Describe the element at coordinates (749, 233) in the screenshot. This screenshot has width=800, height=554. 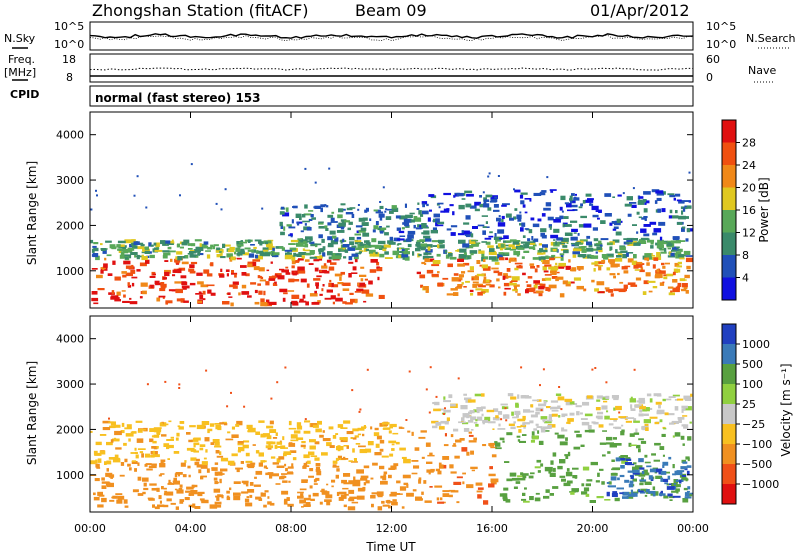
I see `colorbar-tick-label: 12` at that location.